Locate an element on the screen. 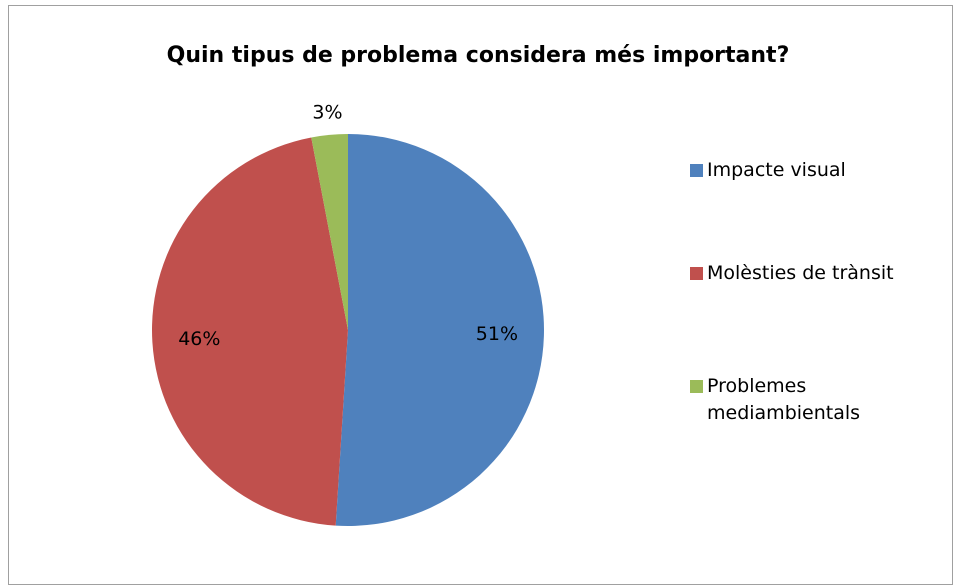 The width and height of the screenshot is (956, 585). data-label: 51% is located at coordinates (497, 334).